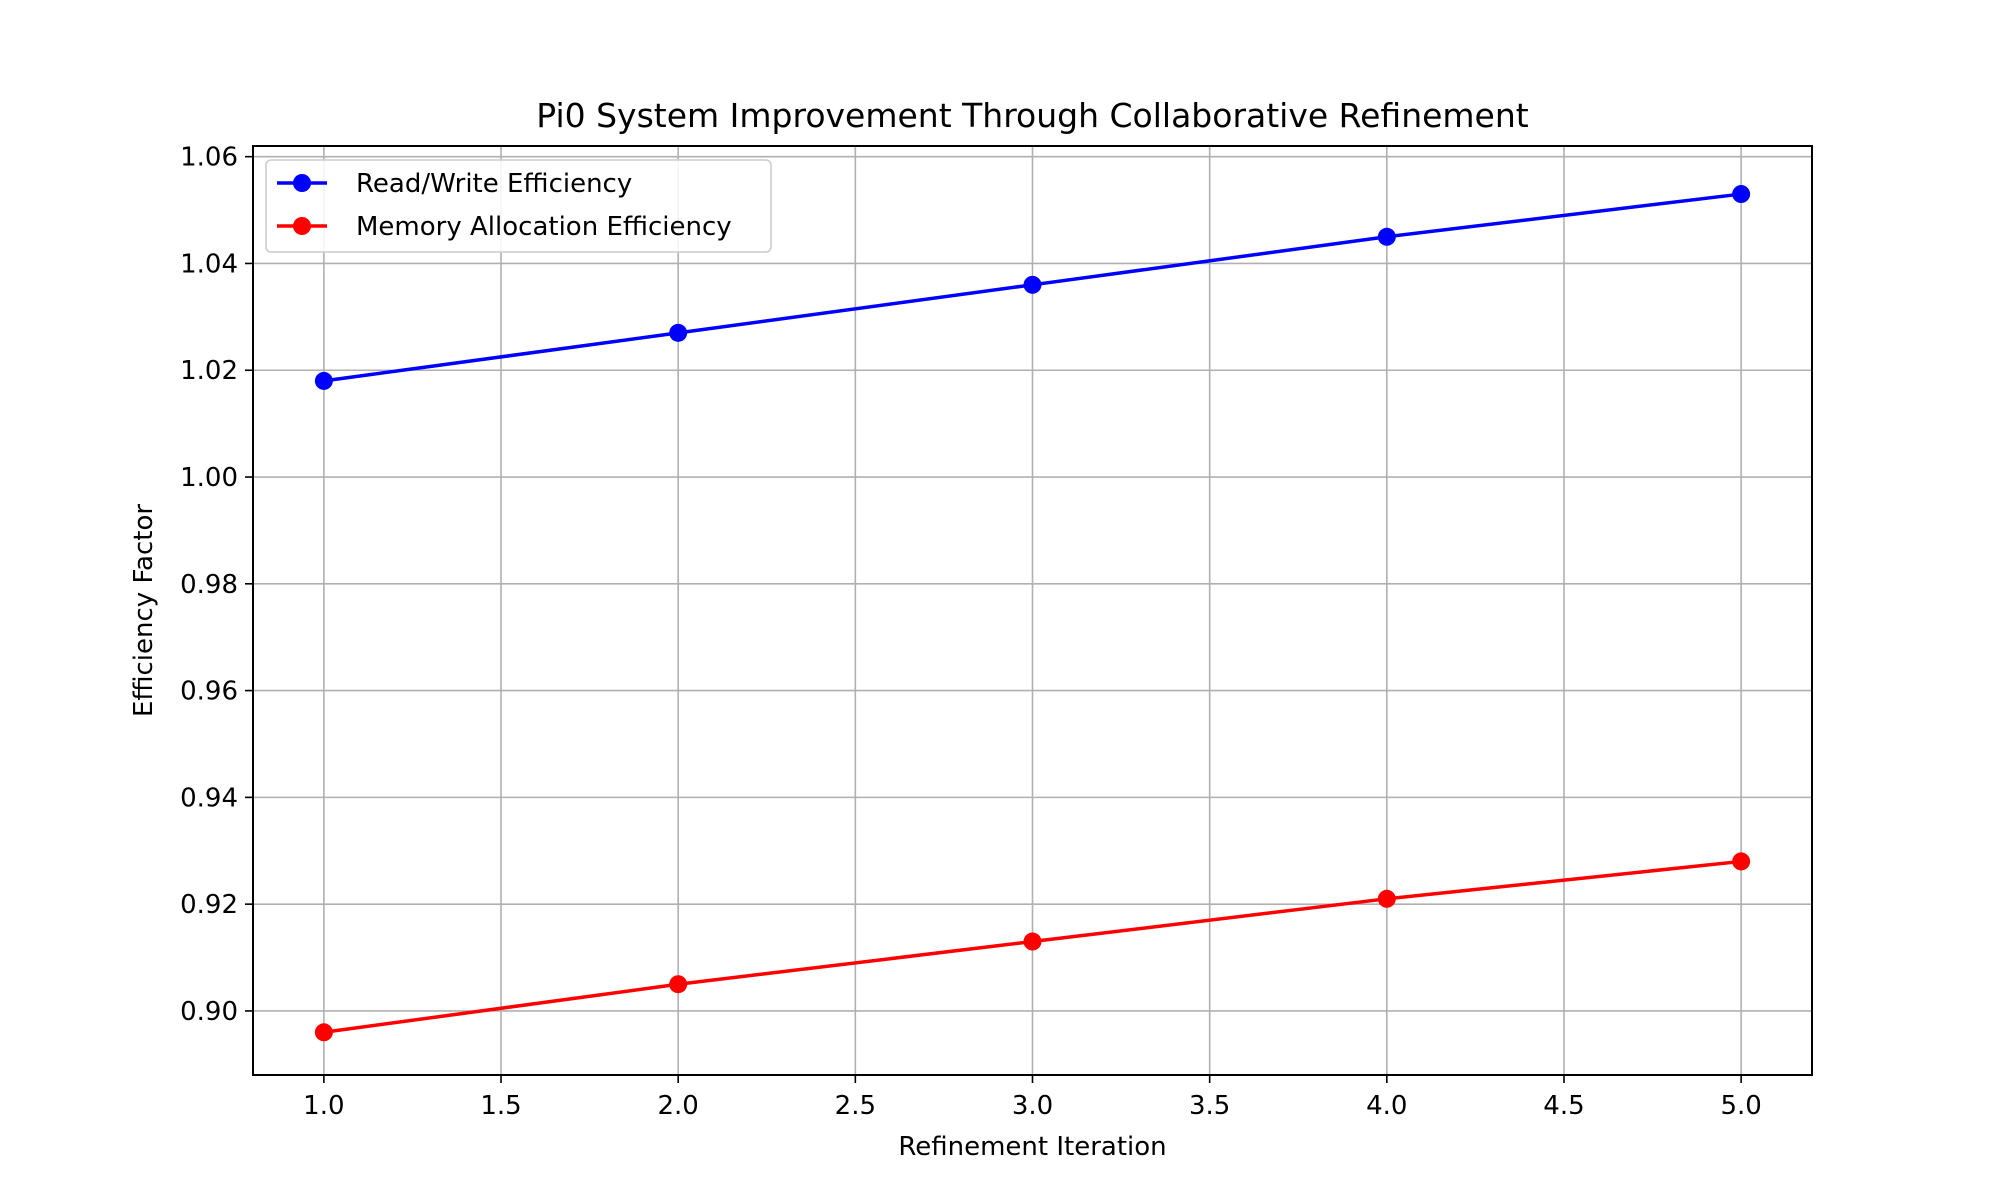 Image resolution: width=2000 pixels, height=1204 pixels. I want to click on x-axis-label: Refinement Iteration, so click(1032, 1147).